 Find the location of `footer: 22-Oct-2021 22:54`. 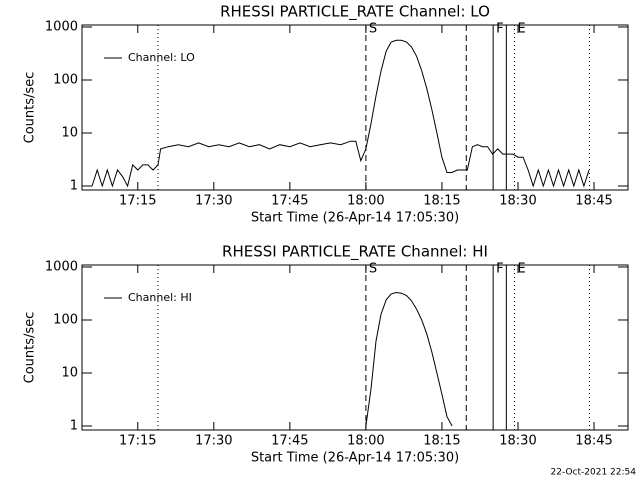

footer: 22-Oct-2021 22:54 is located at coordinates (594, 473).